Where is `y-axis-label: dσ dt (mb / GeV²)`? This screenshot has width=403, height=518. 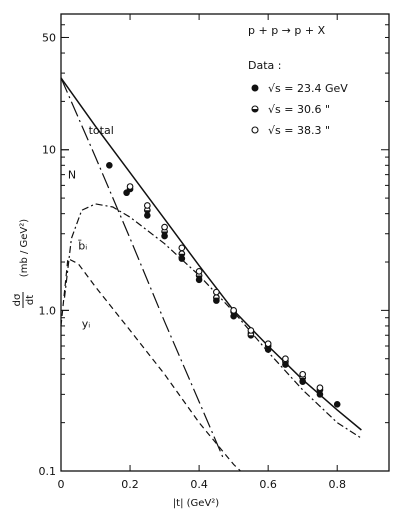
y-axis-label: dσ dt (mb / GeV²) is located at coordinates (24, 263).